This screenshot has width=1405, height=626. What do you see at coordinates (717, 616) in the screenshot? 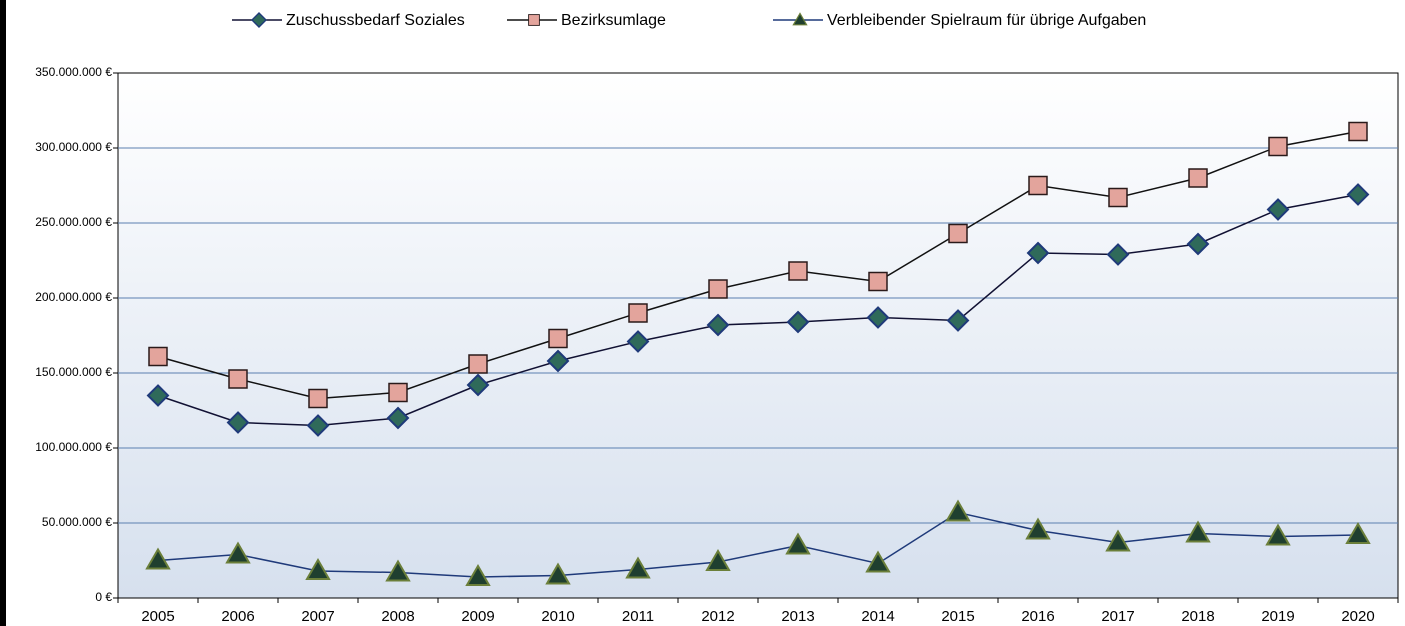
I see `x-tick-label: 2012` at bounding box center [717, 616].